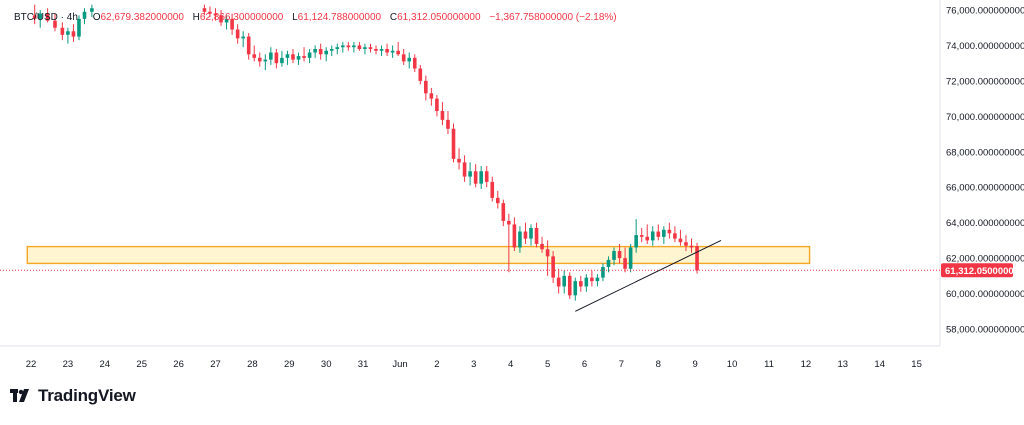 This screenshot has height=425, width=1024. I want to click on x-tick-label: 14, so click(879, 364).